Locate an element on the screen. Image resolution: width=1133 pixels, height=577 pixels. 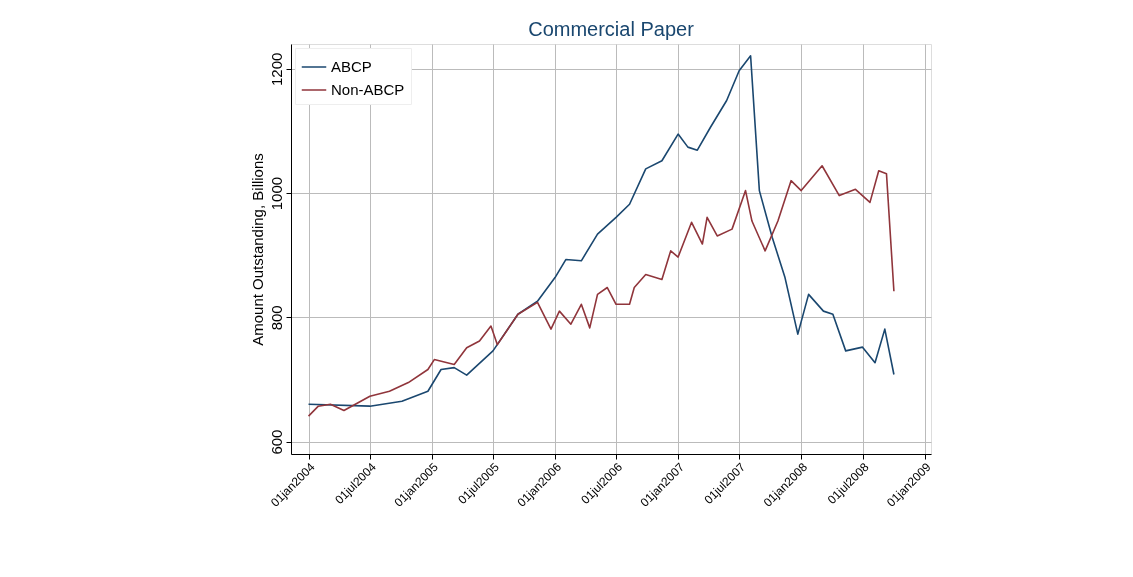
legend-label: Non-ABCP is located at coordinates (368, 89).